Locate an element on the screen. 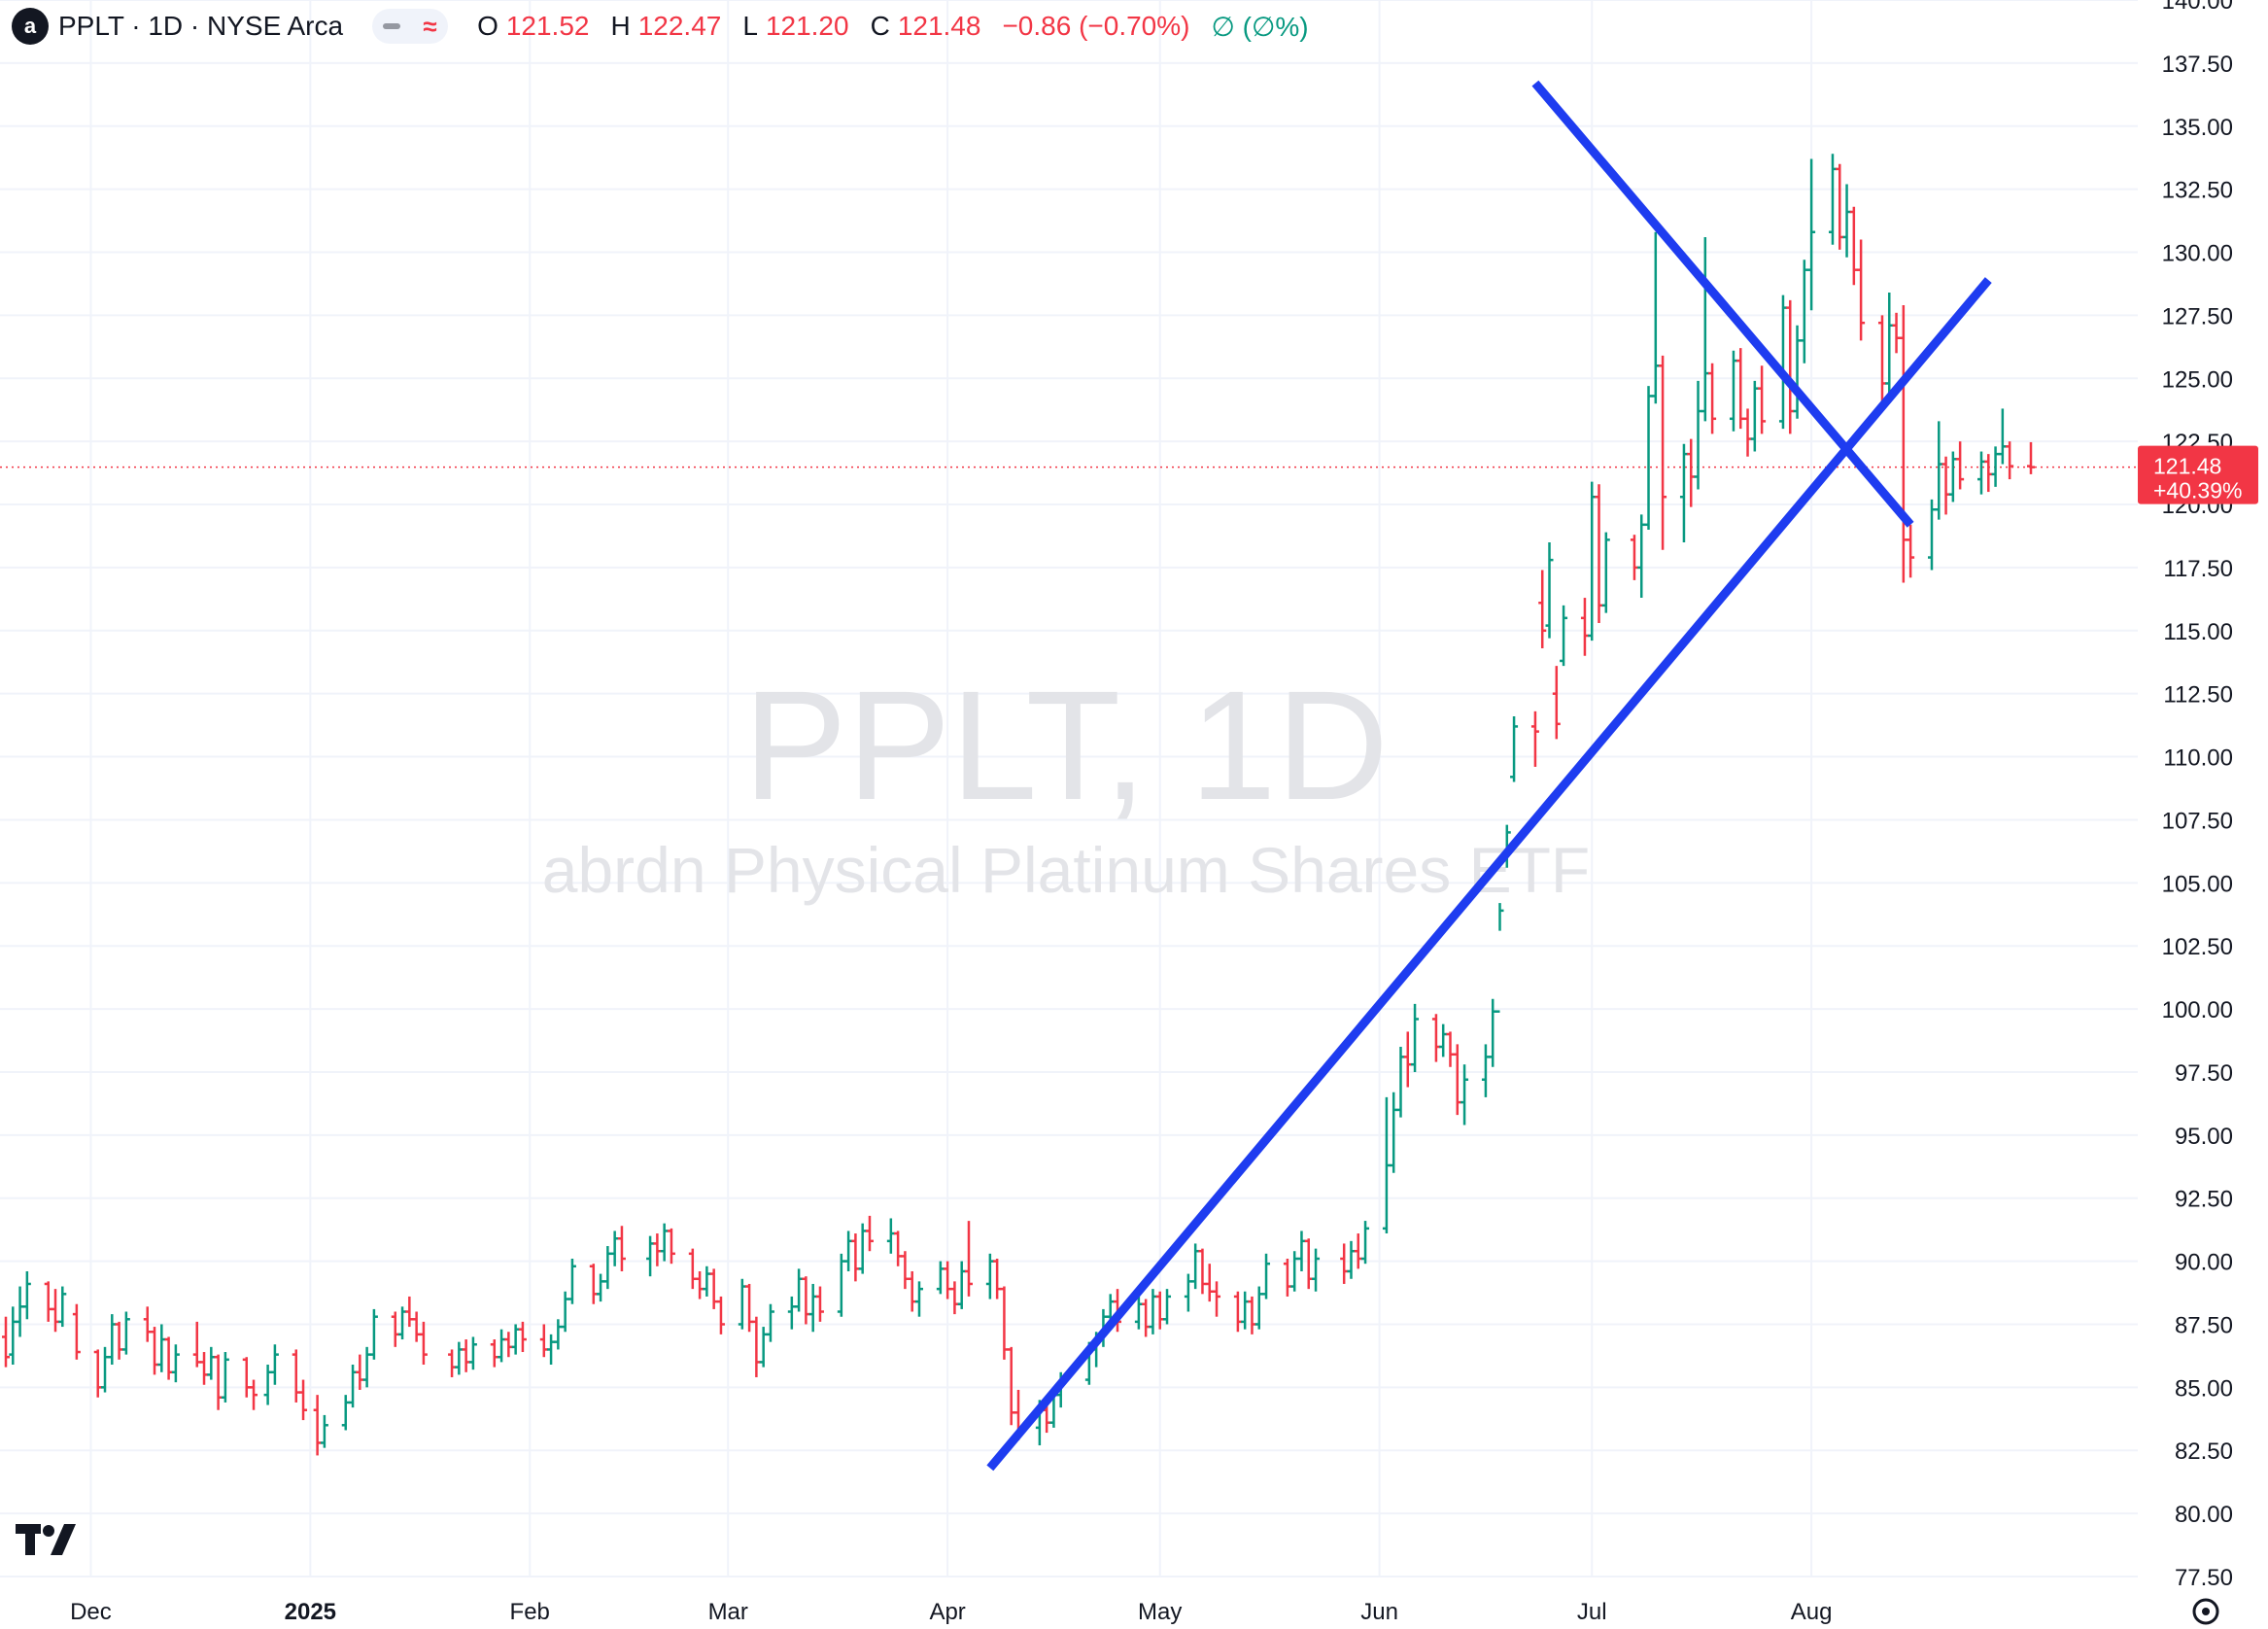  time-axis: Dec 2025 Feb Mar Apr May Jun Jul Aug is located at coordinates (951, 1612).